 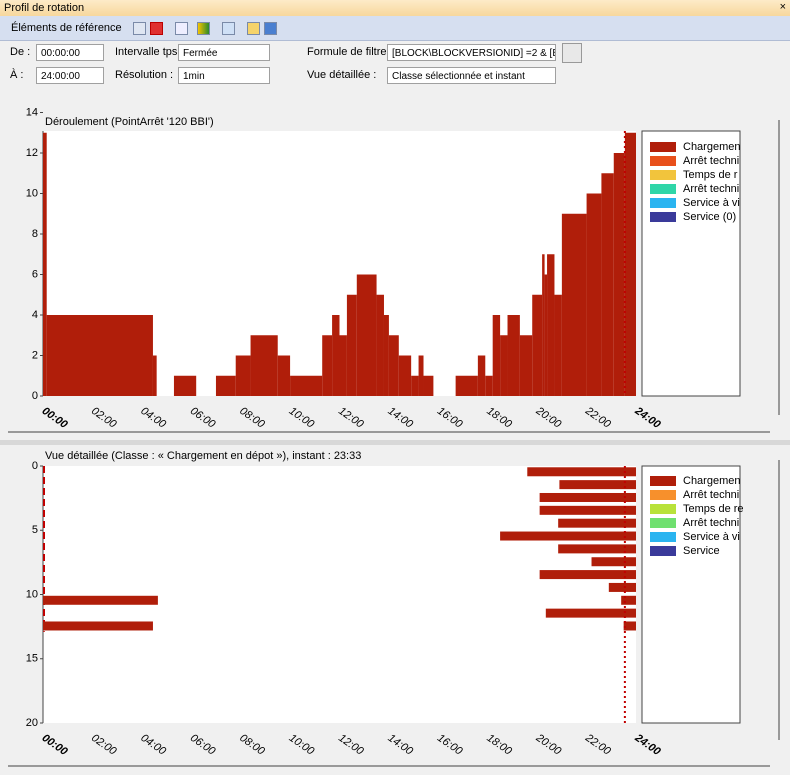 What do you see at coordinates (302, 745) in the screenshot?
I see `x-tick-label: 10:00` at bounding box center [302, 745].